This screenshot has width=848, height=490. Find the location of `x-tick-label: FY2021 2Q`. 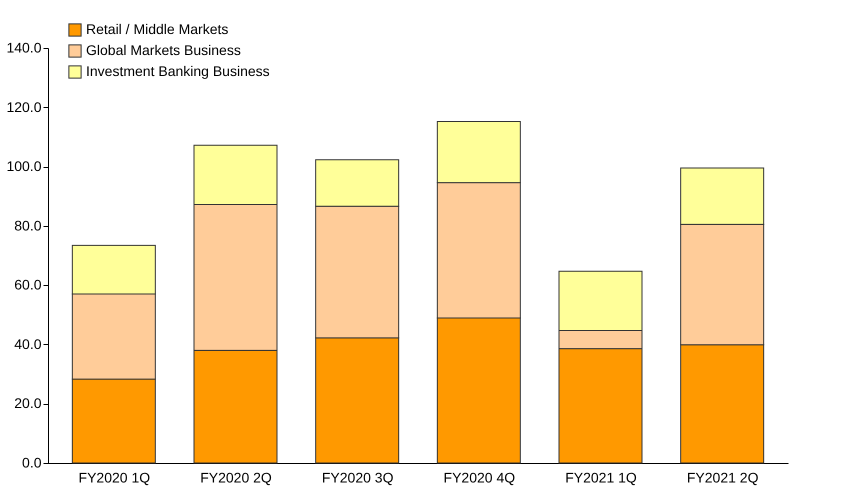

x-tick-label: FY2021 2Q is located at coordinates (722, 478).